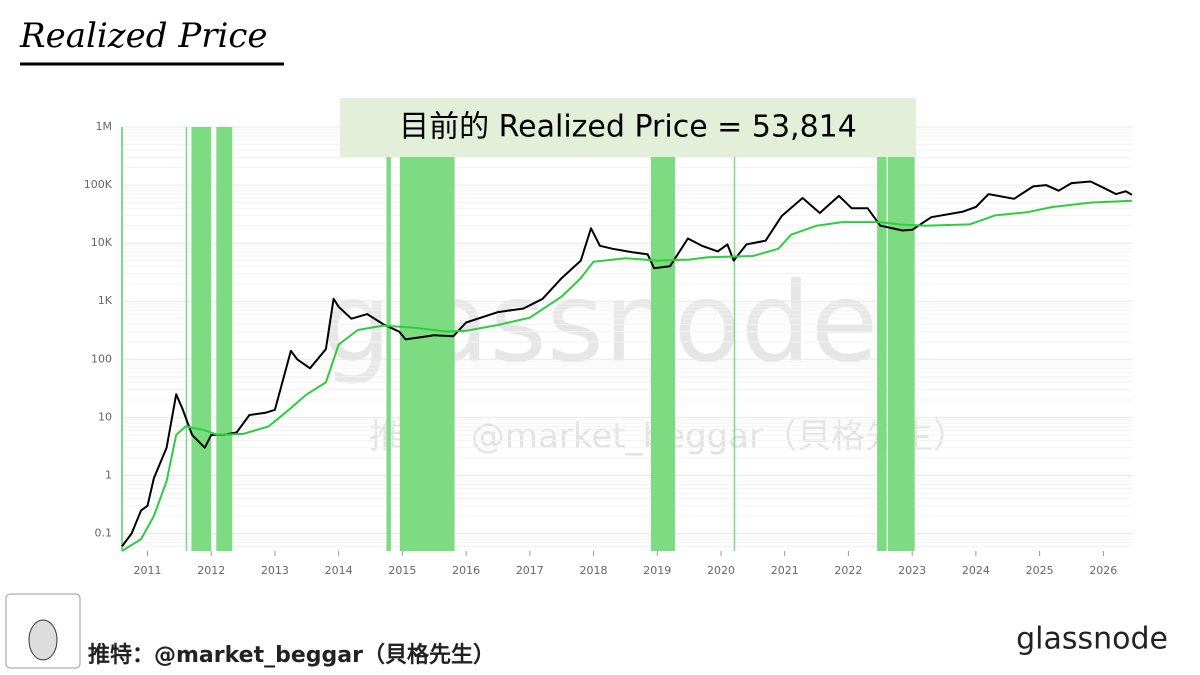 The width and height of the screenshot is (1200, 675). Describe the element at coordinates (98, 184) in the screenshot. I see `y-tick-label: 100K` at that location.